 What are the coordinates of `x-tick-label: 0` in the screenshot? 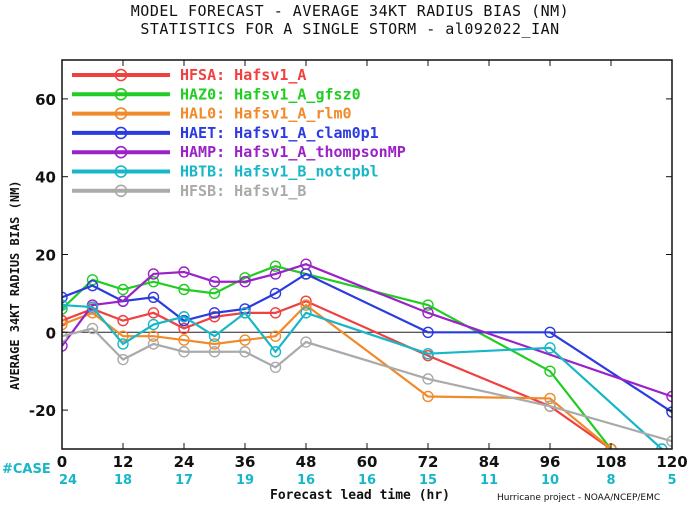 It's located at (62, 462).